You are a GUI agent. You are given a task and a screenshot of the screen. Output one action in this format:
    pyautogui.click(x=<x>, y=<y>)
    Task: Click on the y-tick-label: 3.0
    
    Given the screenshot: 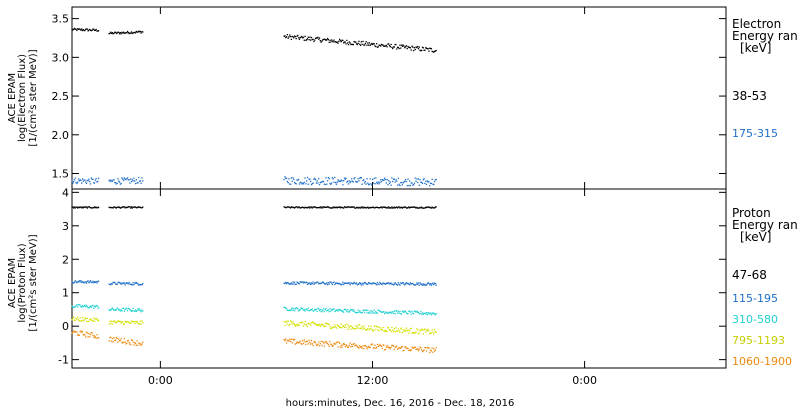 What is the action you would take?
    pyautogui.click(x=61, y=57)
    